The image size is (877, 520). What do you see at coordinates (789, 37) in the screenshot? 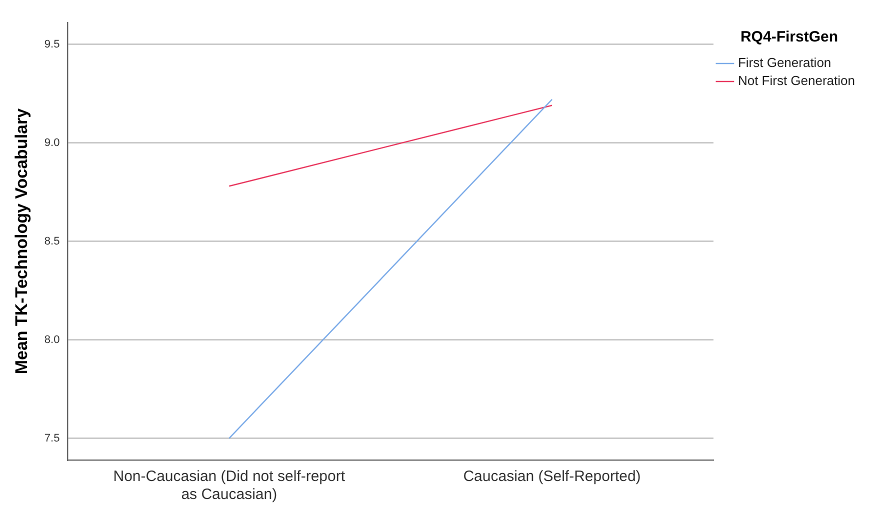
I see `legend-title: RQ4-FirstGen` at bounding box center [789, 37].